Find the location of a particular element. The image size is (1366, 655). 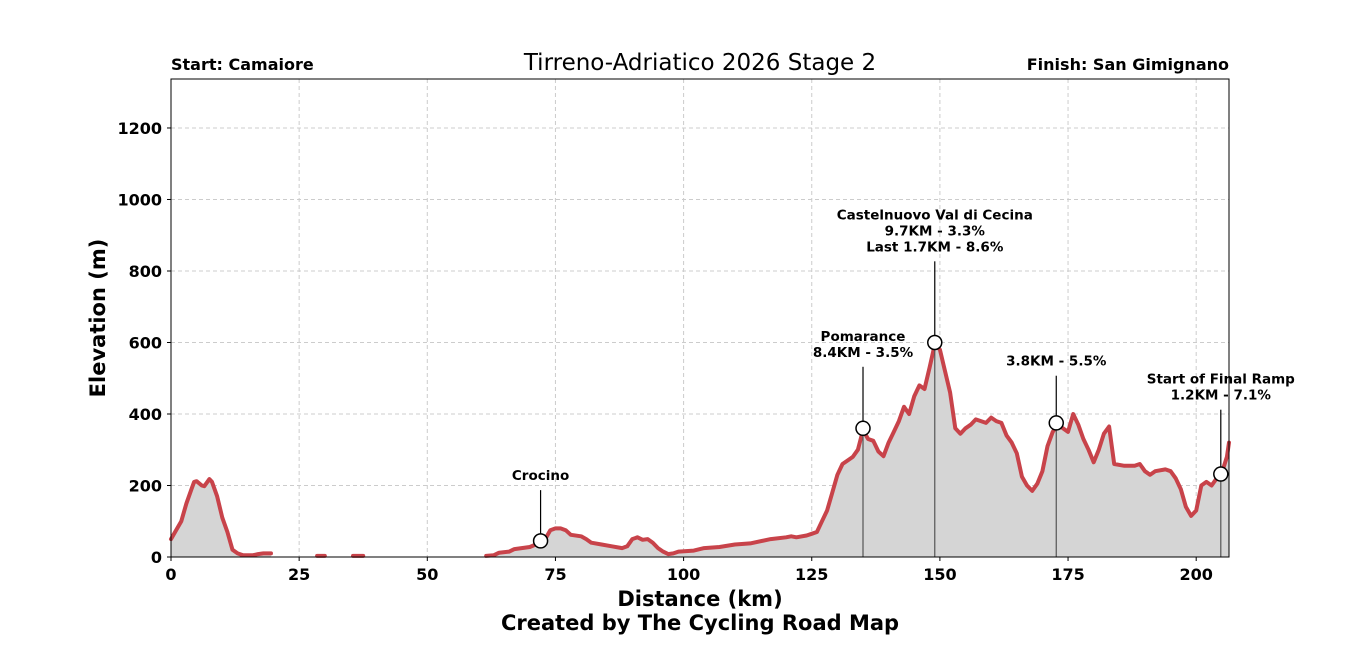

x-tick-label: 175 is located at coordinates (1067, 574).